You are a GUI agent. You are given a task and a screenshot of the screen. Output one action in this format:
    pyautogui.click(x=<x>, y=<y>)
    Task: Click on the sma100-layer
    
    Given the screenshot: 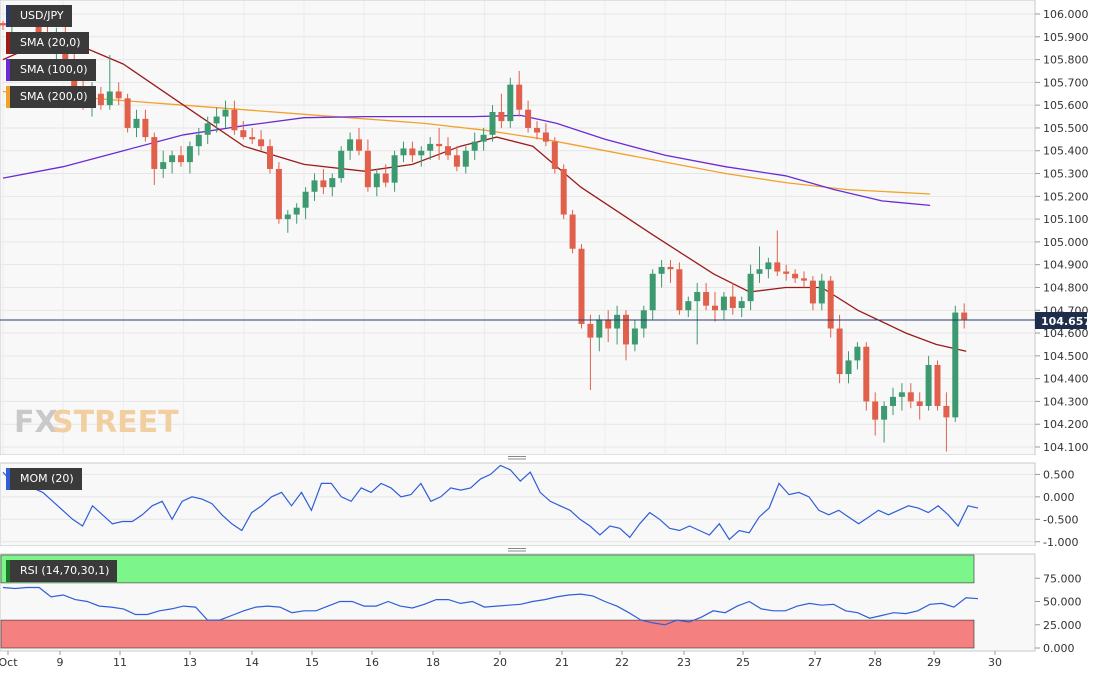 What is the action you would take?
    pyautogui.click(x=466, y=160)
    